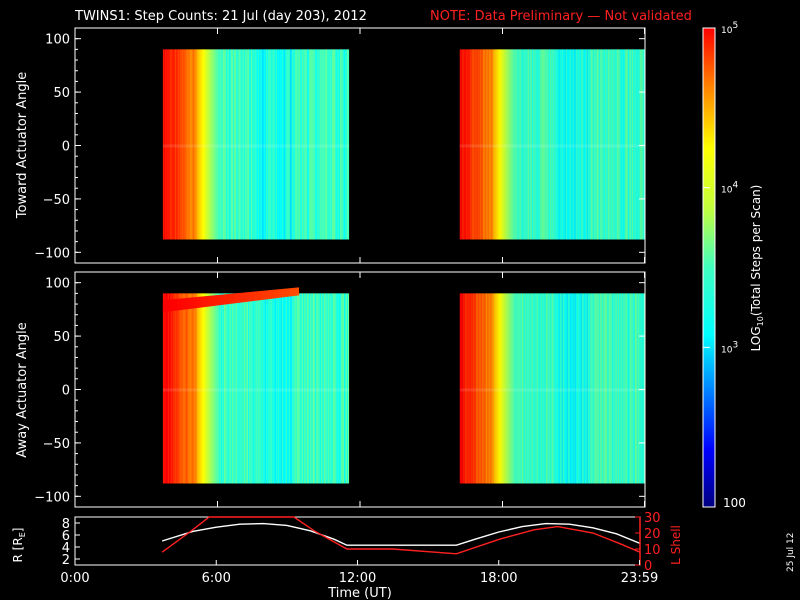 This screenshot has width=800, height=600. What do you see at coordinates (57, 40) in the screenshot?
I see `y-tick-label: 100` at bounding box center [57, 40].